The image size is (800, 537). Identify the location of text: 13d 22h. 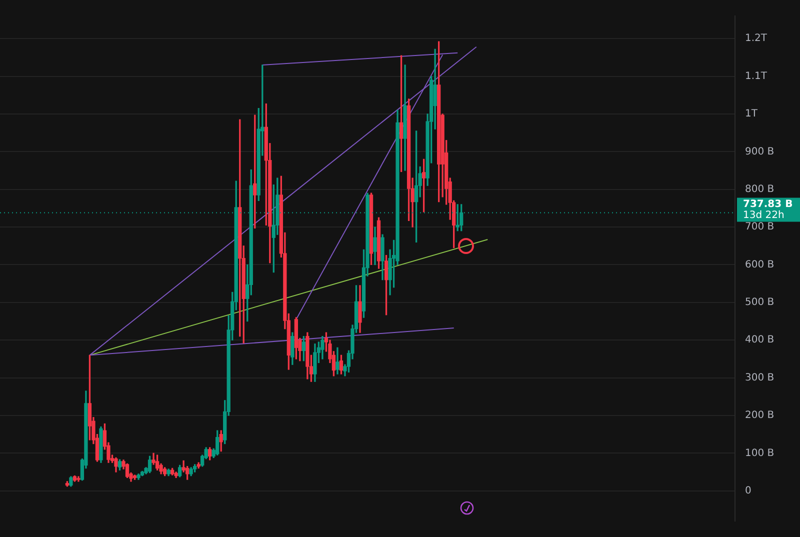
(763, 215).